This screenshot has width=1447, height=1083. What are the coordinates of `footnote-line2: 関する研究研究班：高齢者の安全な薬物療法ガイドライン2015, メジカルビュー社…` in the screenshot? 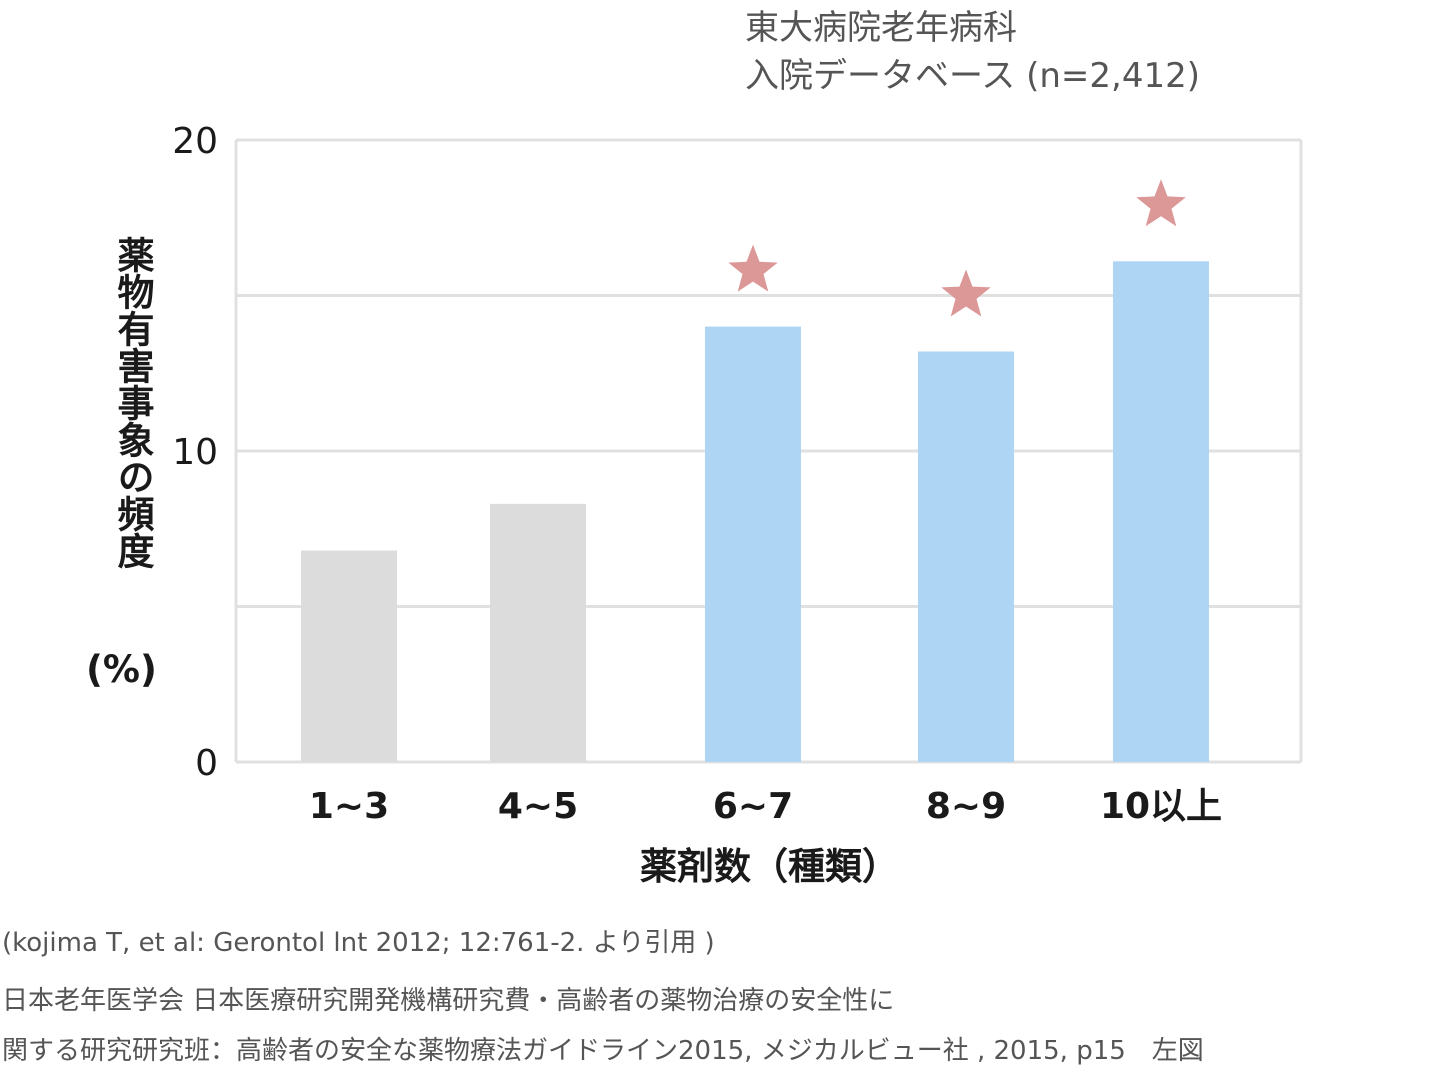 It's located at (603, 1051).